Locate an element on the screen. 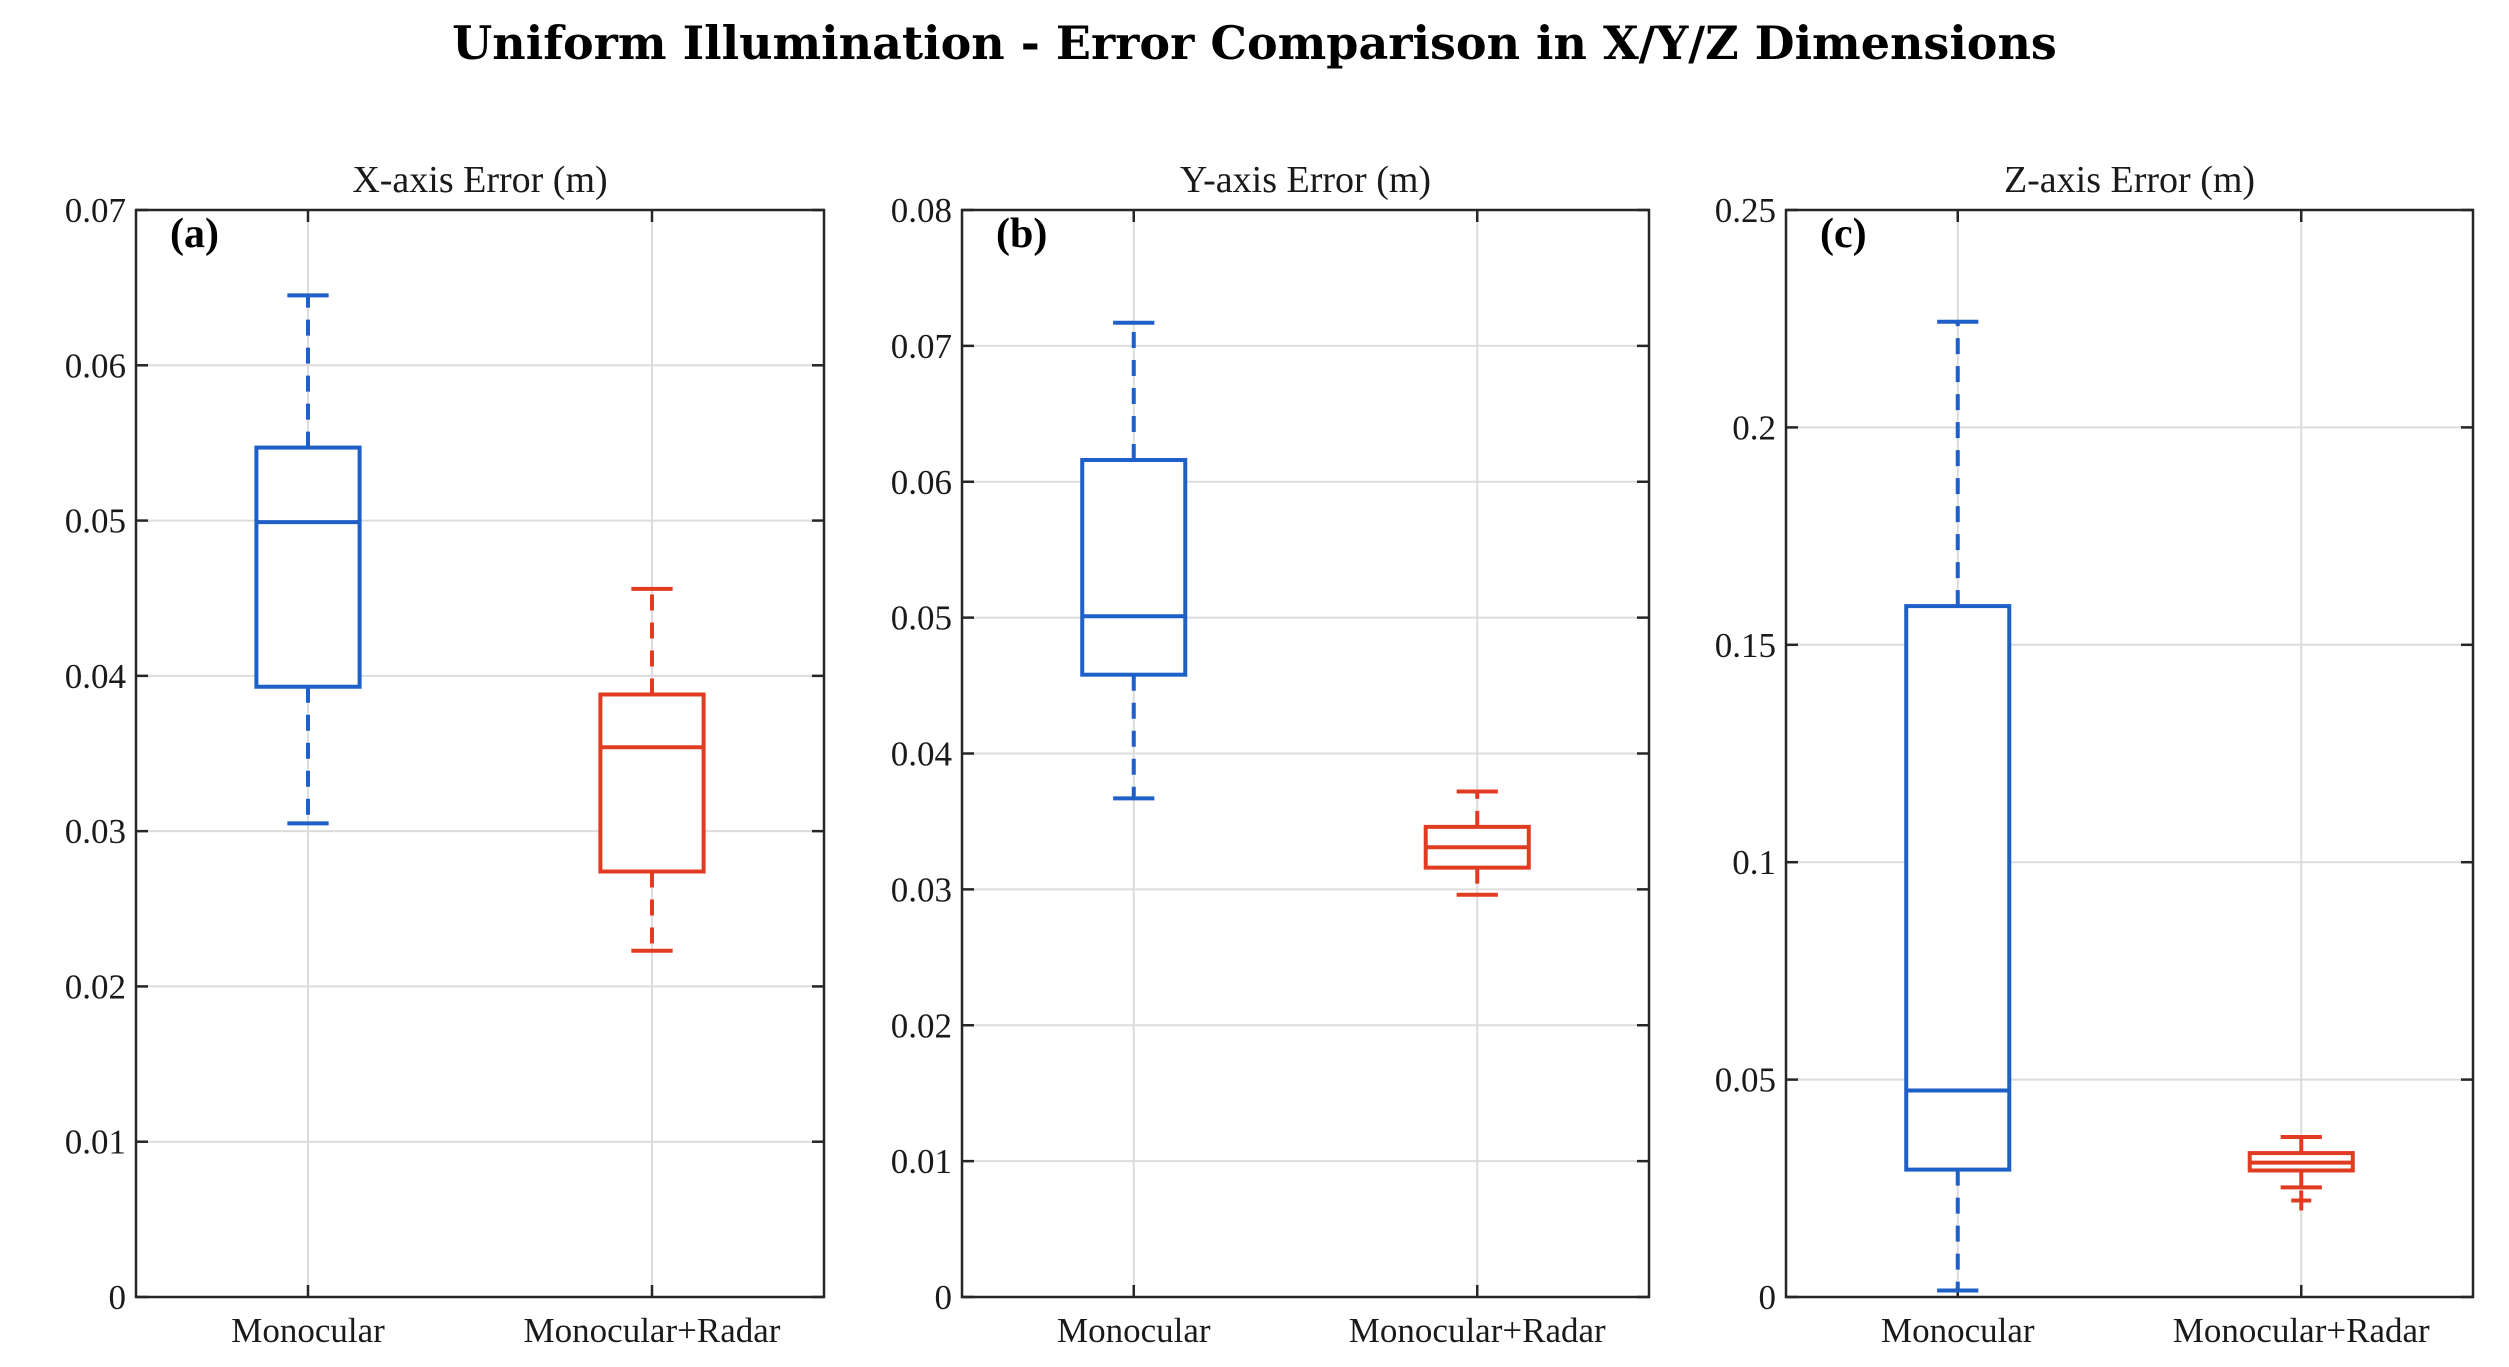 The height and width of the screenshot is (1367, 2509). panel-title: Y-axis Error (m) is located at coordinates (1305, 180).